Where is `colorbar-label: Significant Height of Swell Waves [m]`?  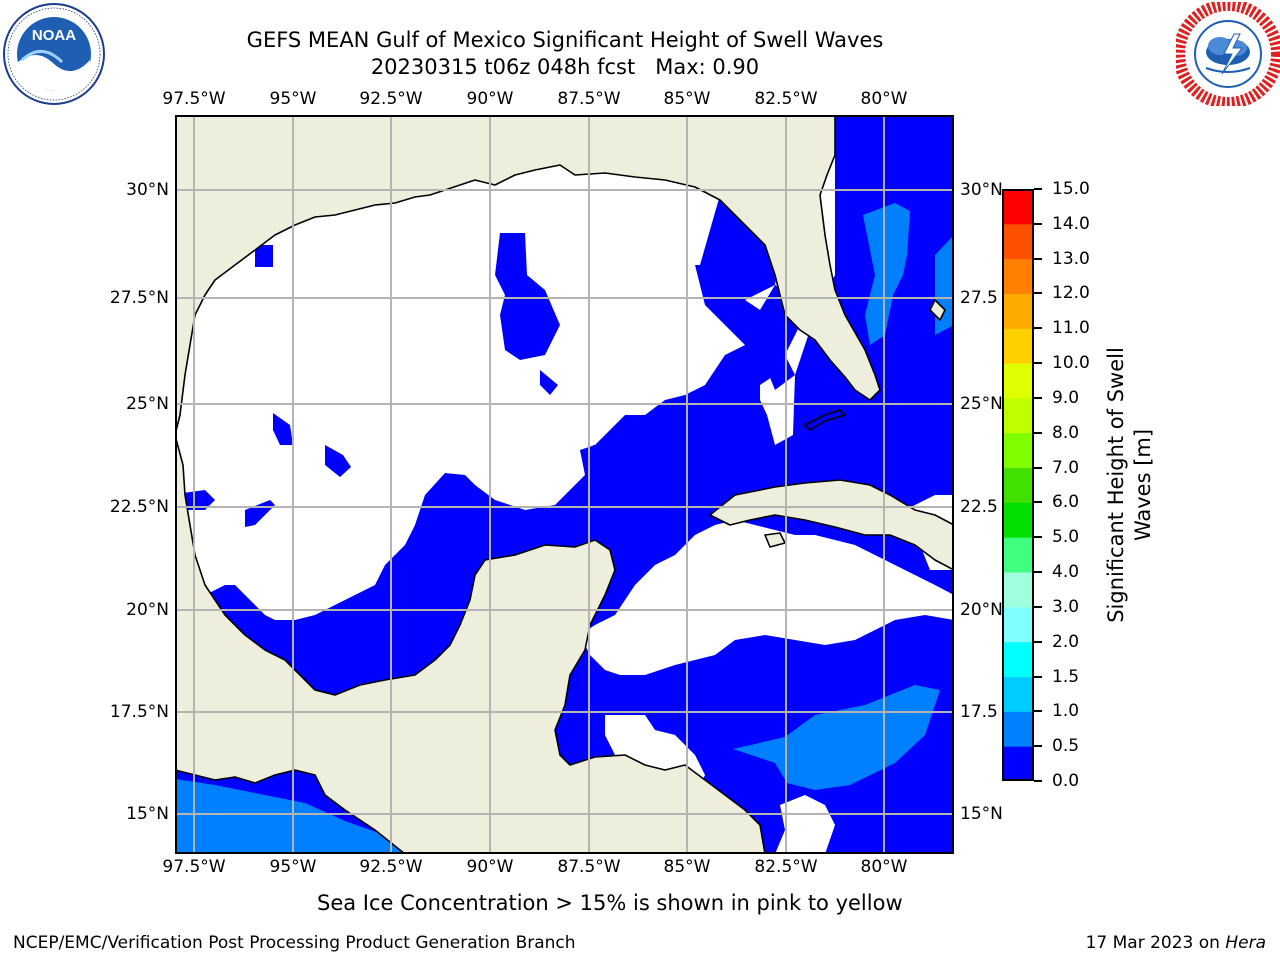 colorbar-label: Significant Height of Swell Waves [m] is located at coordinates (1130, 485).